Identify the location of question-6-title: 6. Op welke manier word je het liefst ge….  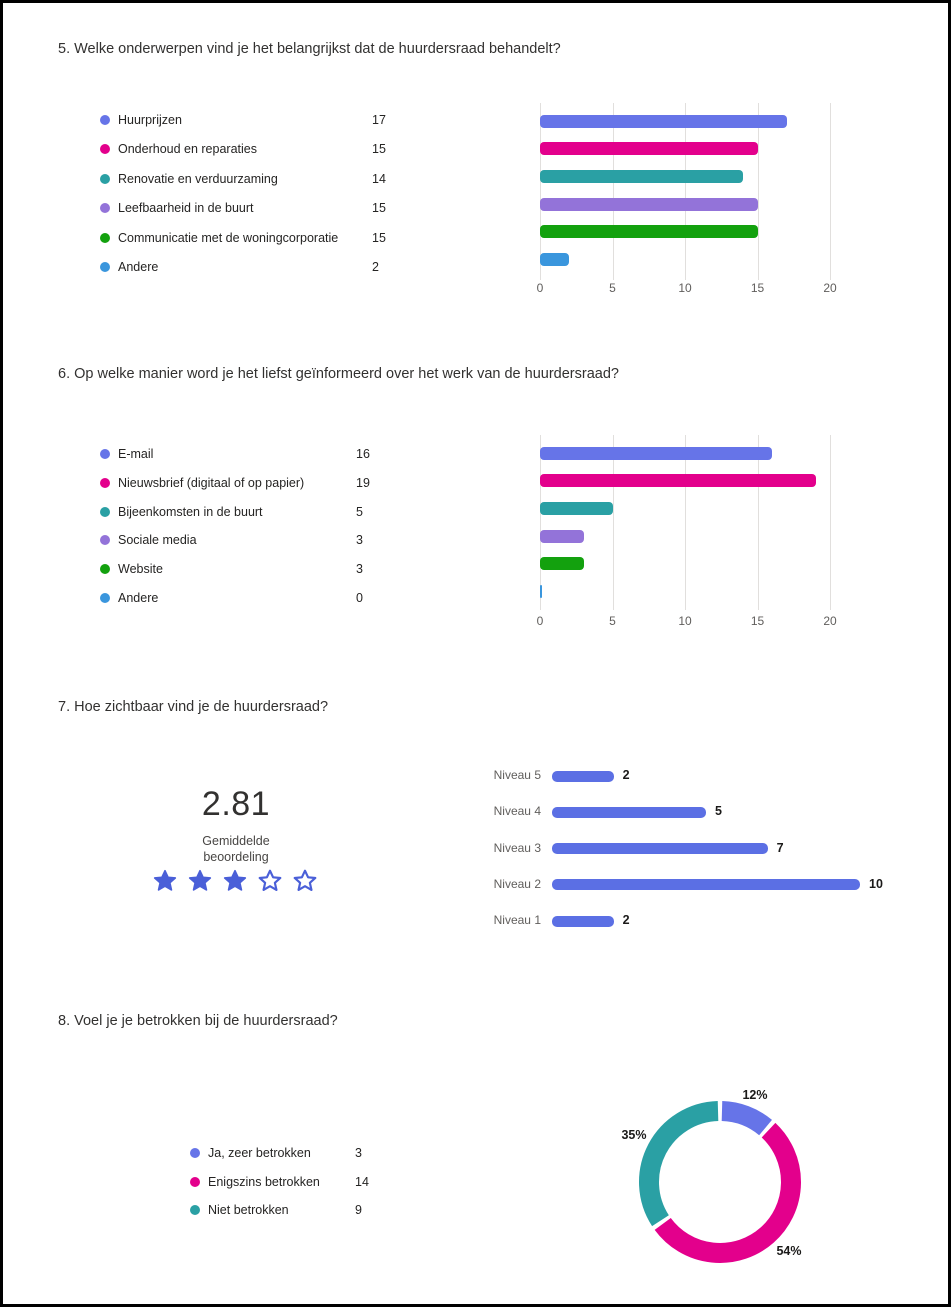
(338, 374).